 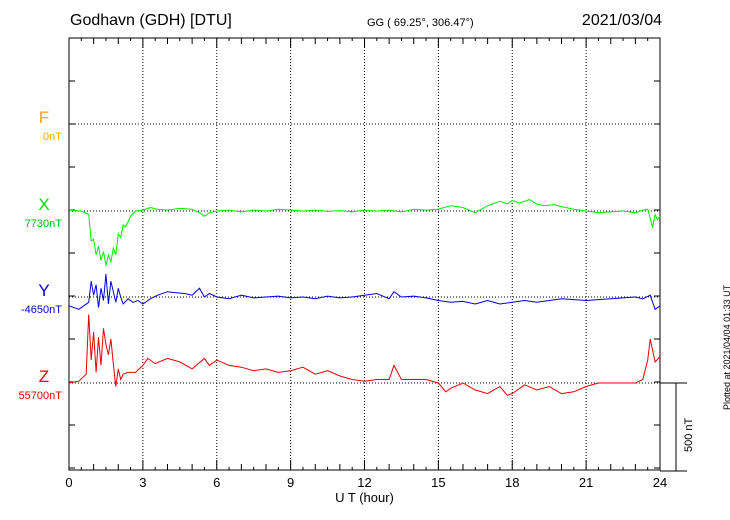 I want to click on x-tick-label: 15, so click(x=438, y=482).